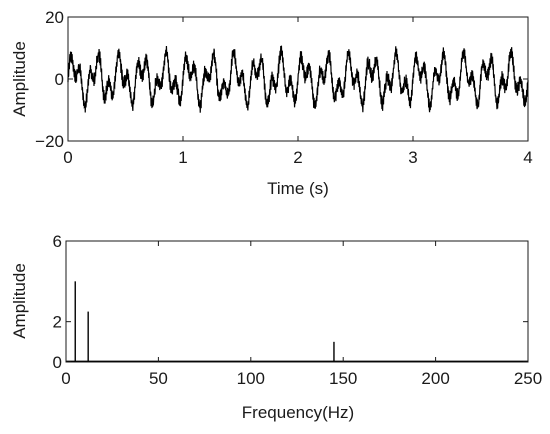  What do you see at coordinates (412, 157) in the screenshot?
I see `time-x-tick-label: 3` at bounding box center [412, 157].